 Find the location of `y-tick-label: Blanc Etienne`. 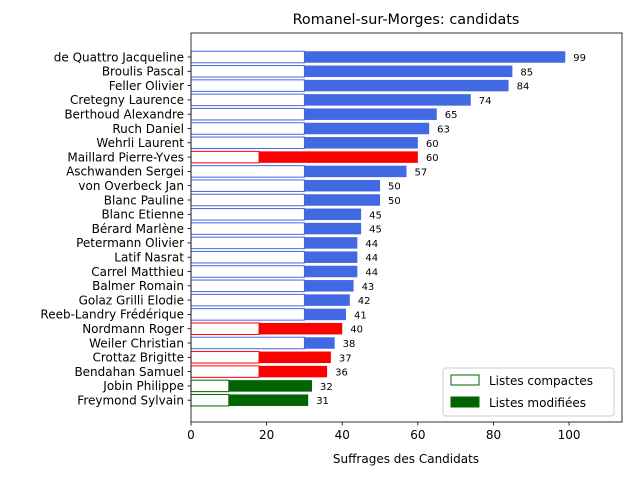

y-tick-label: Blanc Etienne is located at coordinates (142, 215).